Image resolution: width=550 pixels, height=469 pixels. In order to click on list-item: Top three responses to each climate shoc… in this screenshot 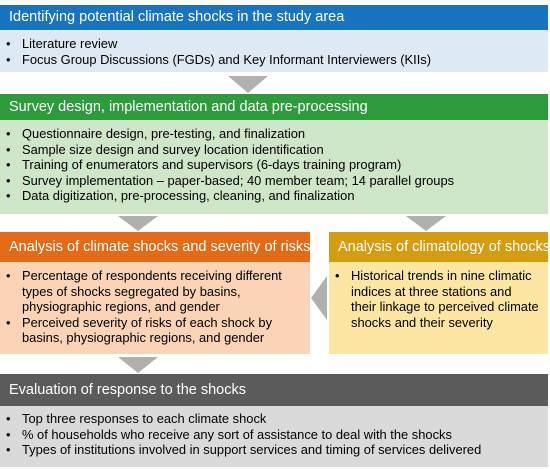, I will do `click(274, 419)`.